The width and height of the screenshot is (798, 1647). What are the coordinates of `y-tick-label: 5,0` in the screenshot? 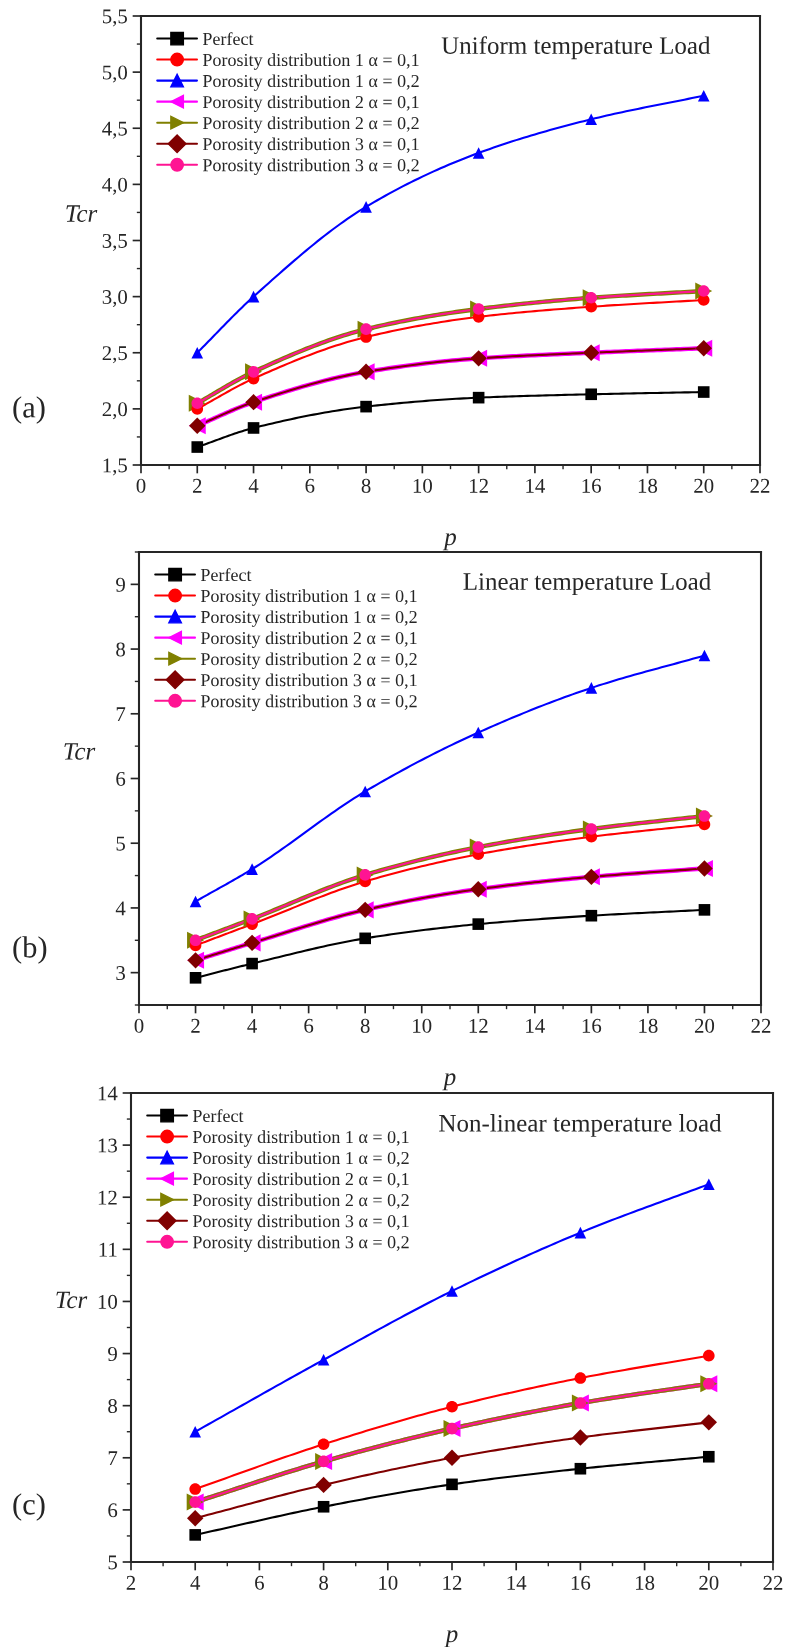 It's located at (115, 74).